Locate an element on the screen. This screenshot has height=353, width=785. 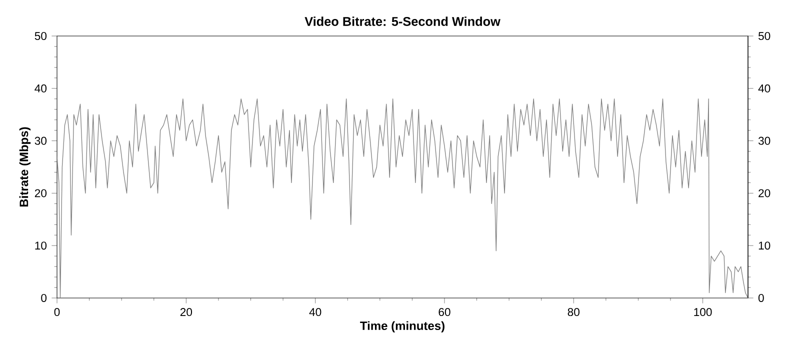
y2-tick-label: 20 is located at coordinates (764, 193).